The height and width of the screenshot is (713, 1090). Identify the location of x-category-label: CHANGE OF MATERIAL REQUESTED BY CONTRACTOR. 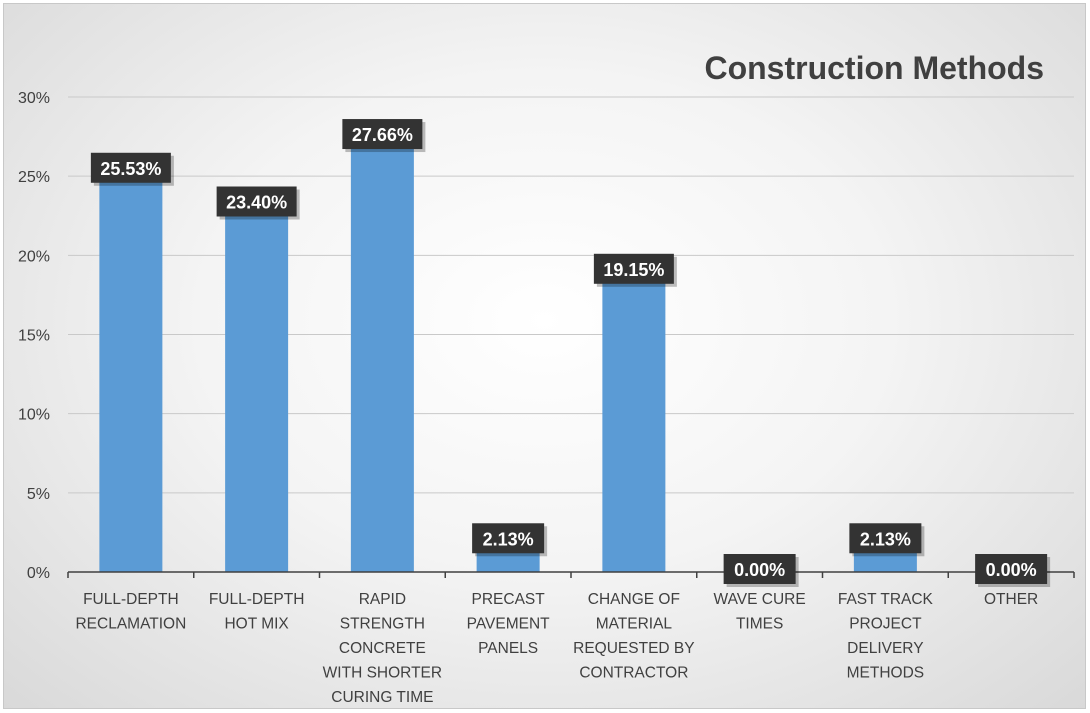
(633, 636).